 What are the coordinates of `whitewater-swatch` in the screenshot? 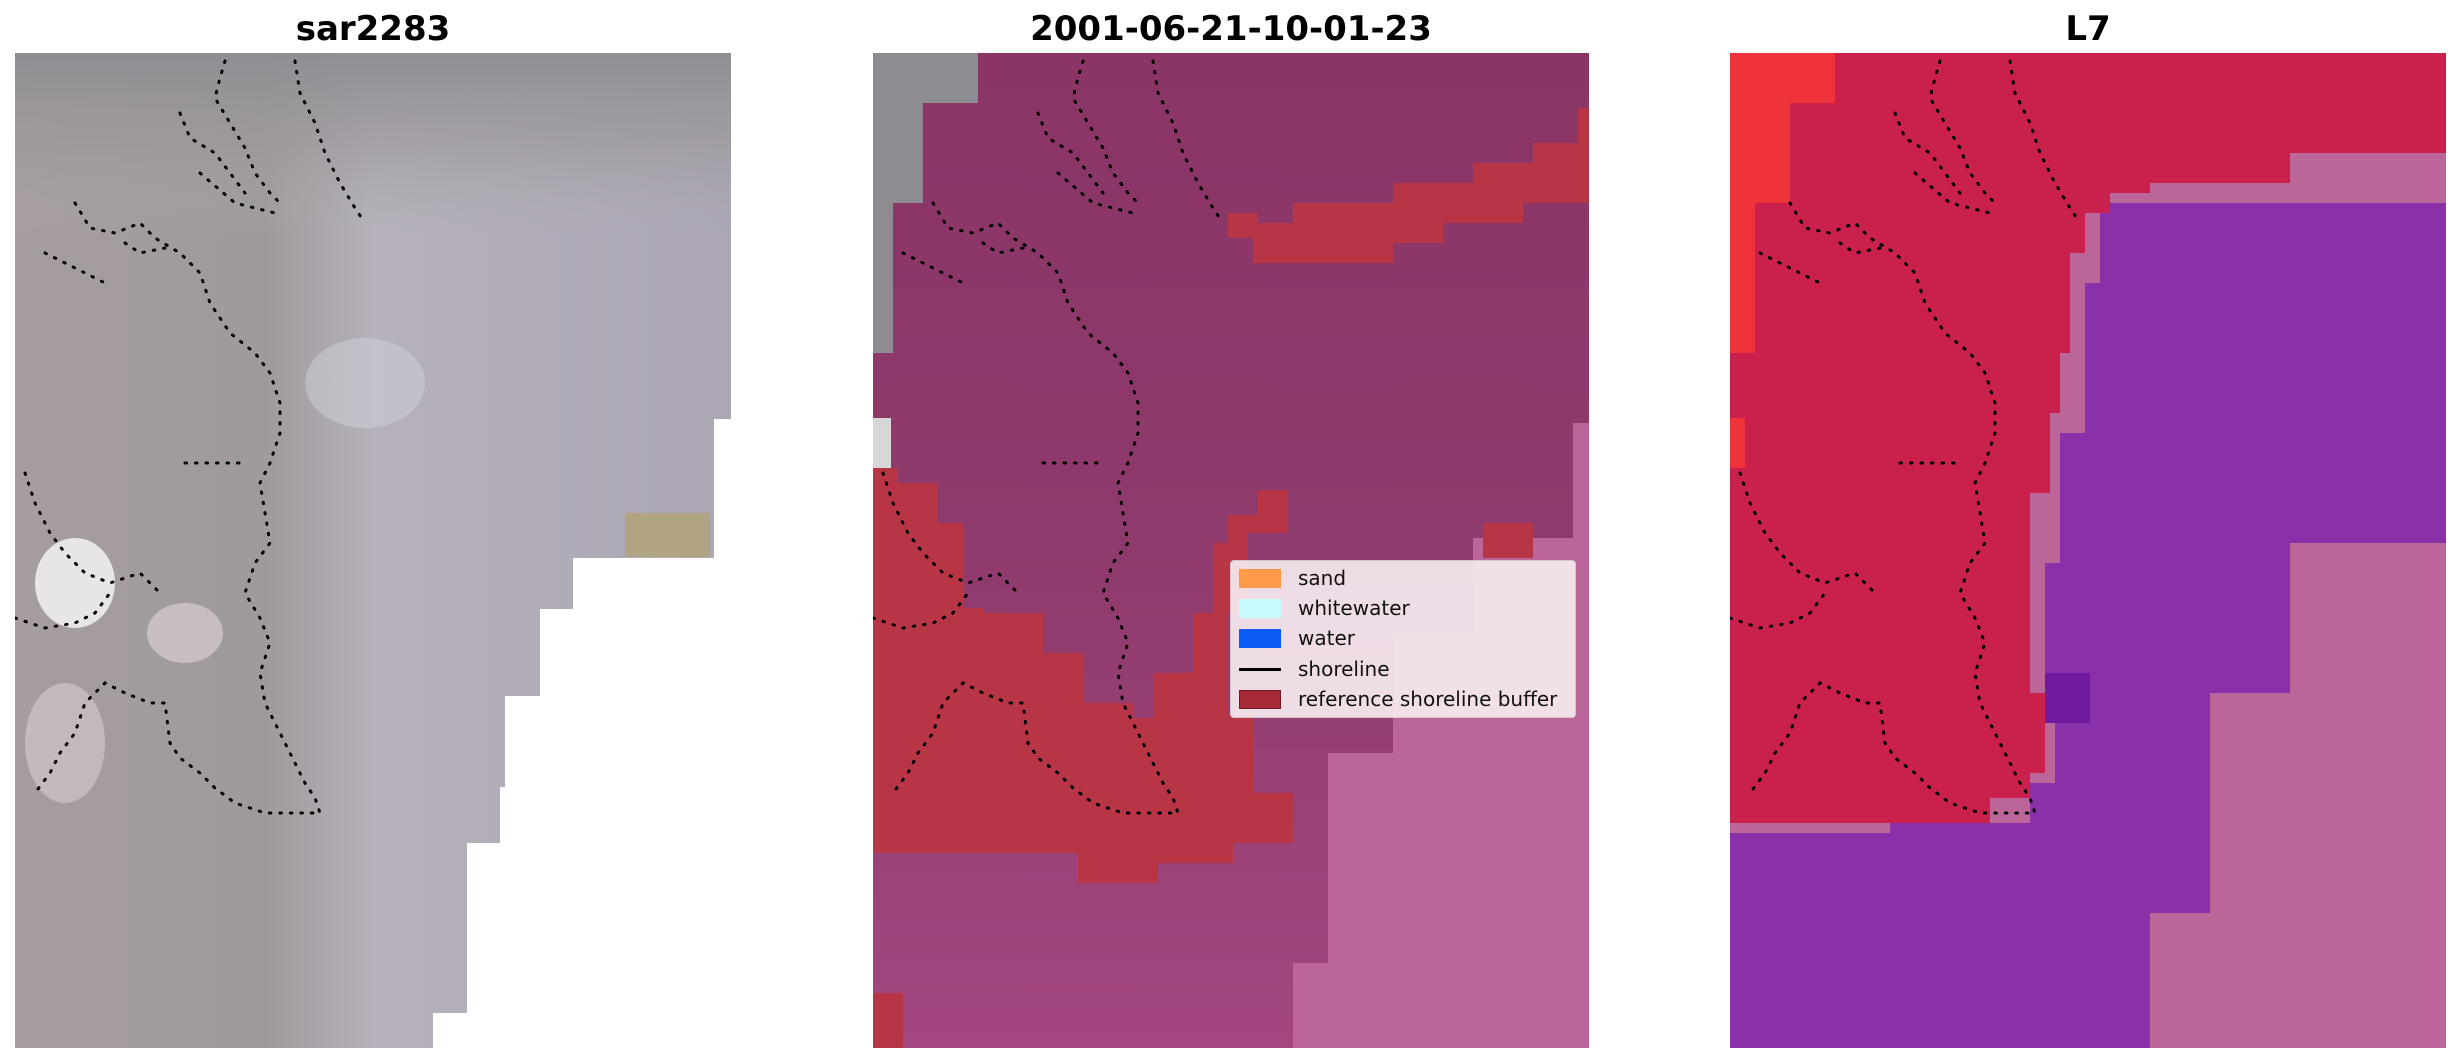 It's located at (1260, 608).